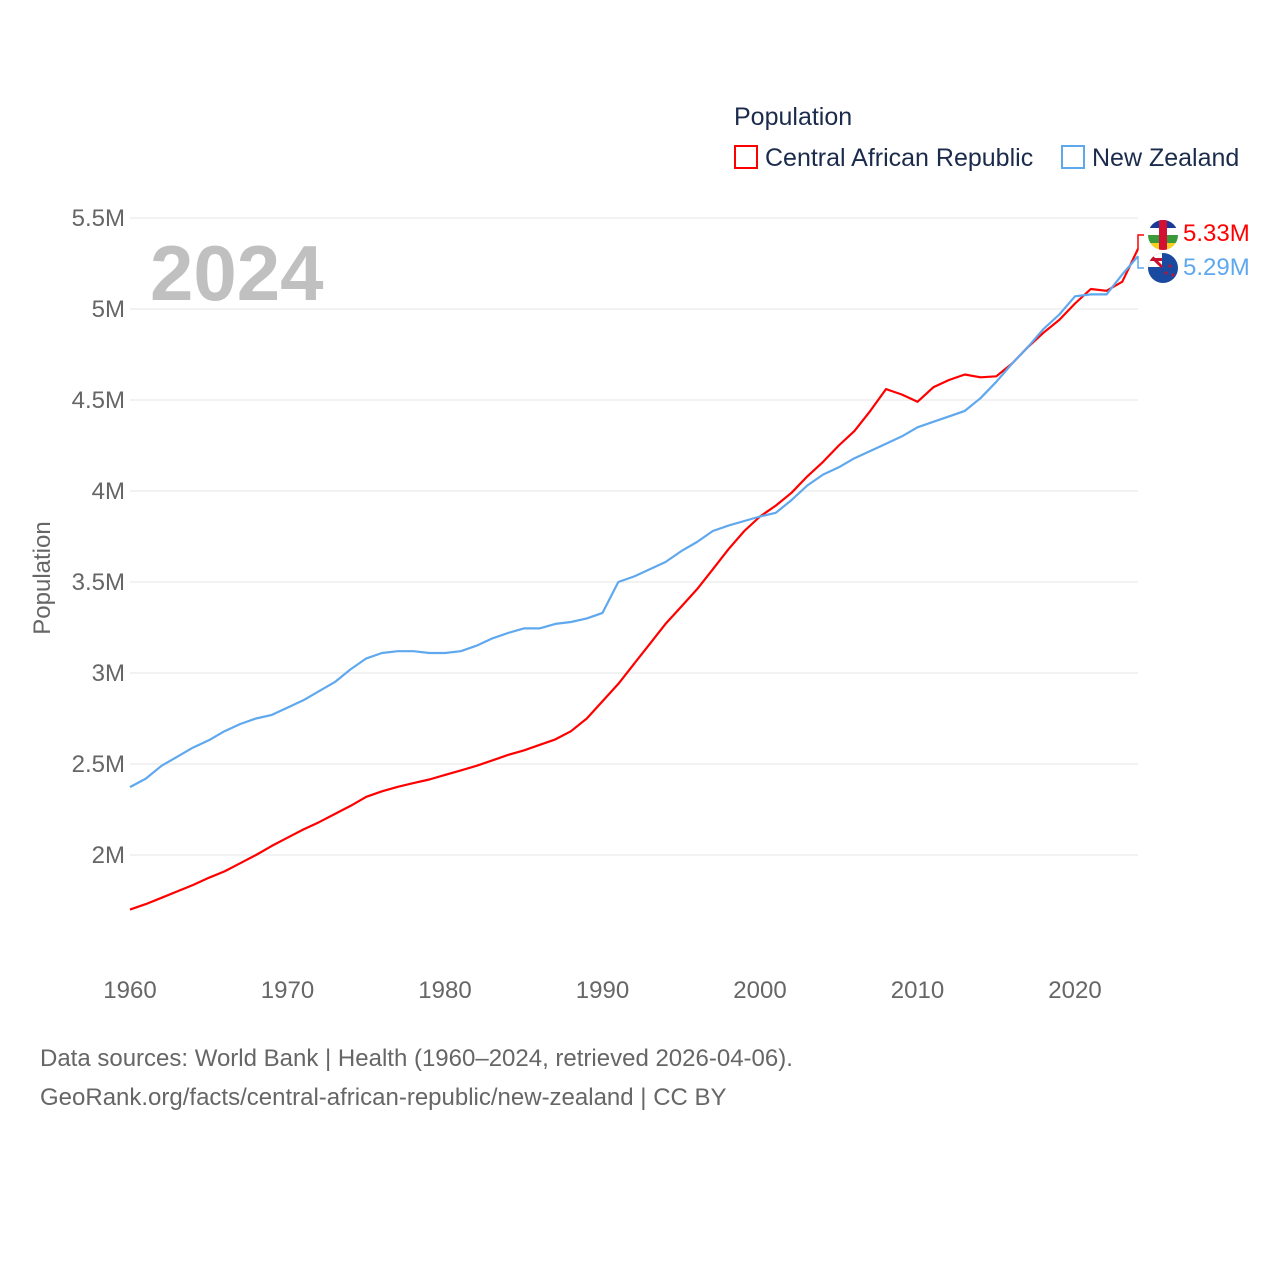 The width and height of the screenshot is (1280, 1280). Describe the element at coordinates (108, 491) in the screenshot. I see `y-tick-label: 4M` at that location.